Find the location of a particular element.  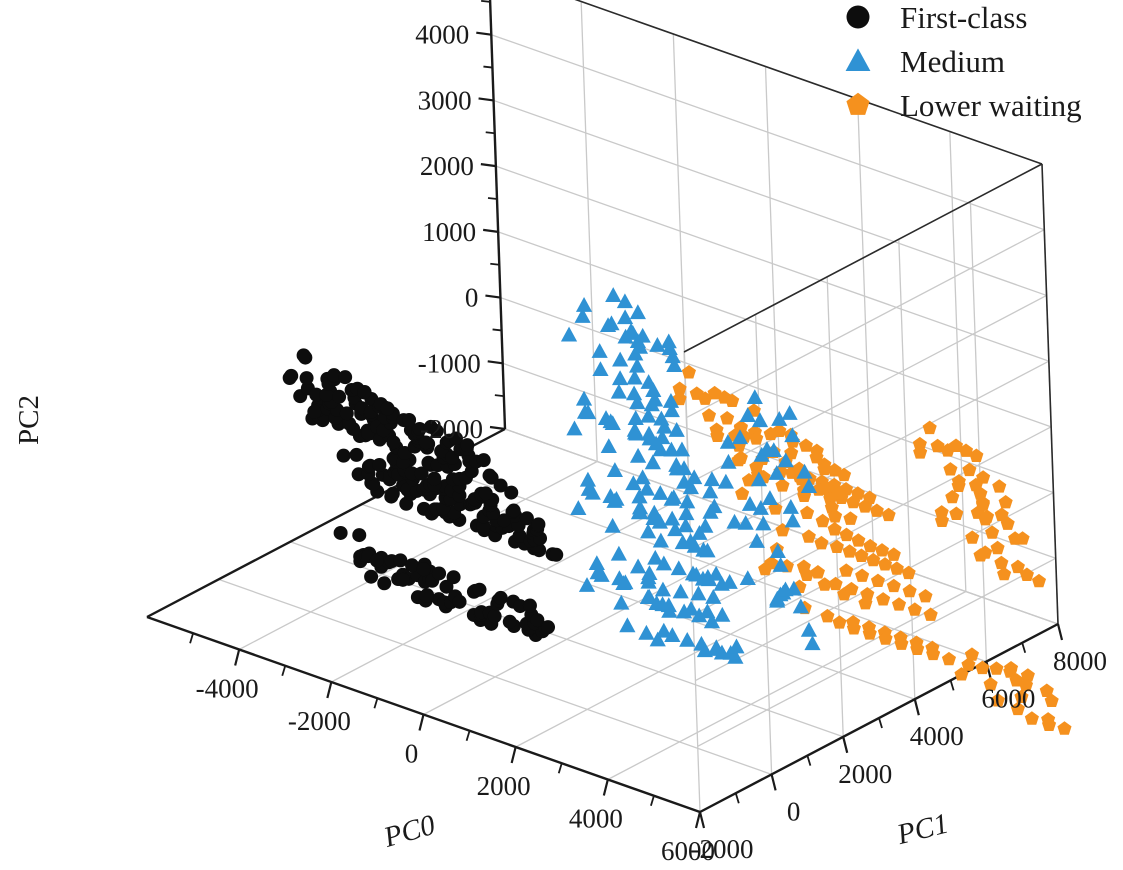

z-tick-label: -2000 is located at coordinates (451, 429).